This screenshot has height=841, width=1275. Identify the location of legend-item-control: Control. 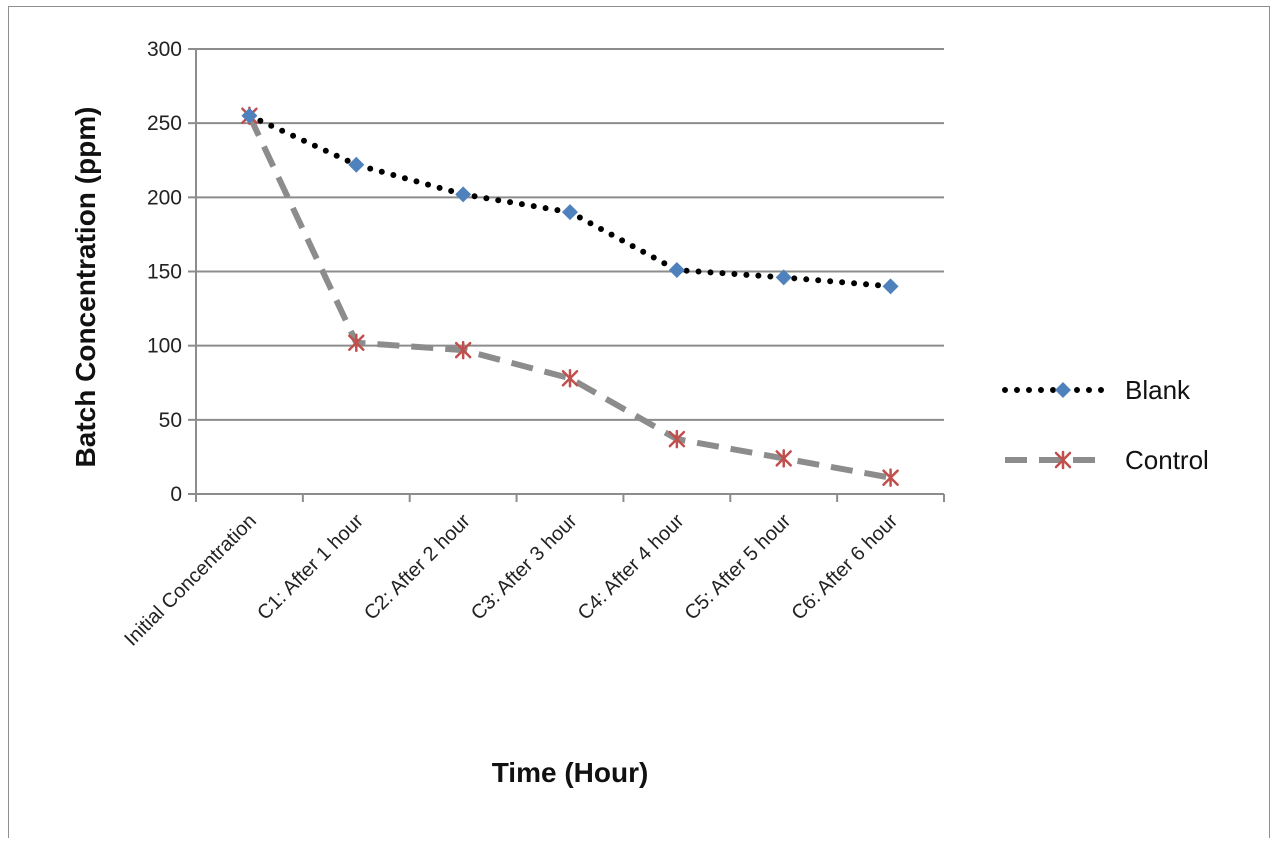
(1107, 460).